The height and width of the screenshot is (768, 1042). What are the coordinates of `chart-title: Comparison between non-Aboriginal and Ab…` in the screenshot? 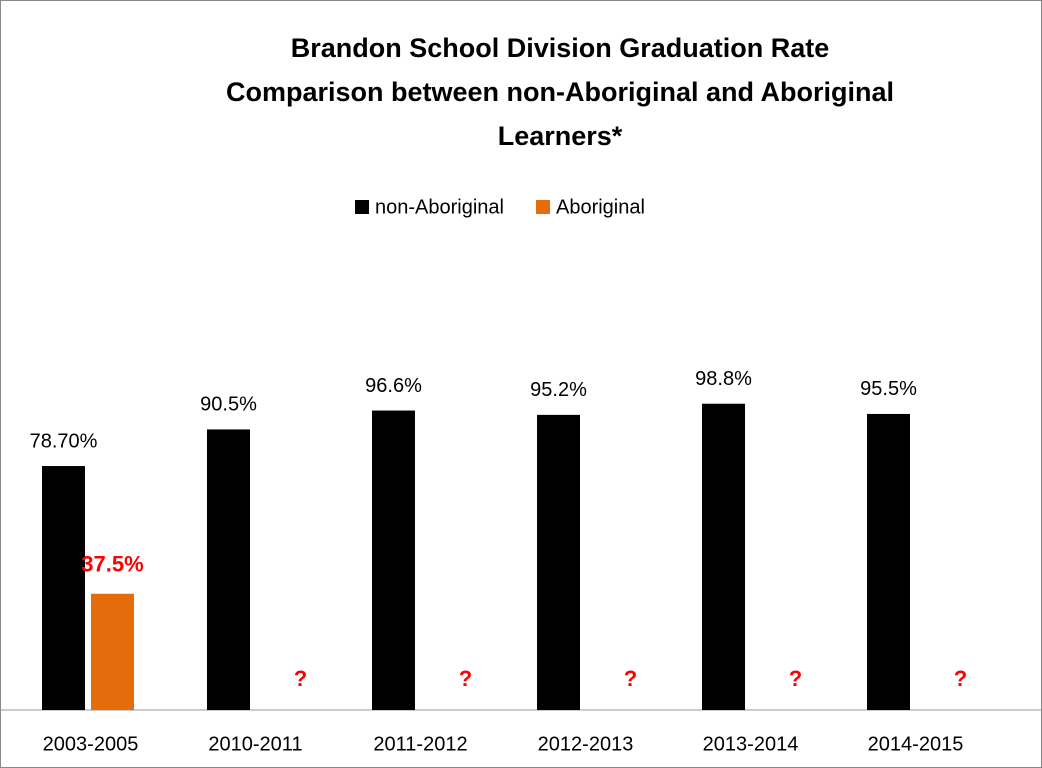 It's located at (560, 92).